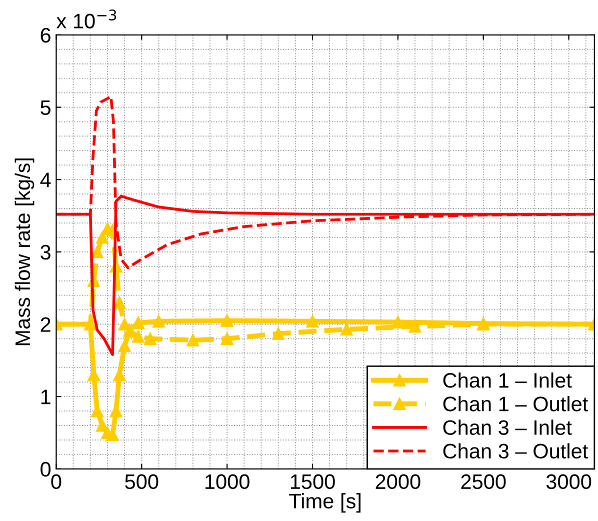  I want to click on legend-label: Chan 3 – Inlet, so click(507, 427).